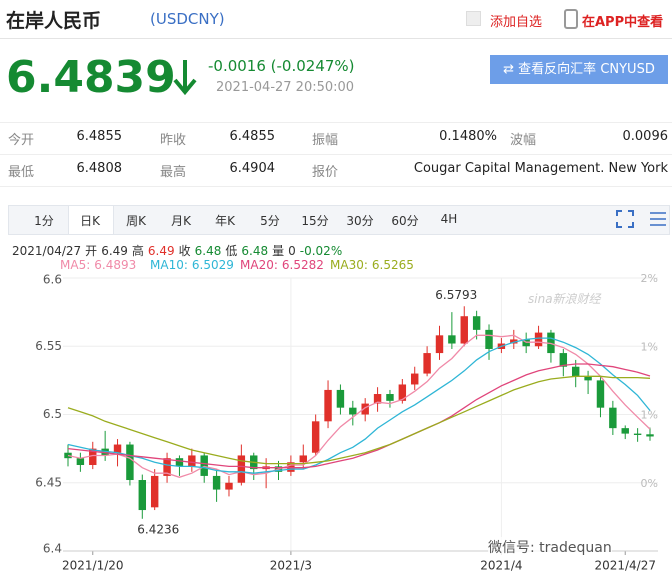 Image resolution: width=672 pixels, height=575 pixels. Describe the element at coordinates (252, 168) in the screenshot. I see `stat-value: 6.4904` at that location.